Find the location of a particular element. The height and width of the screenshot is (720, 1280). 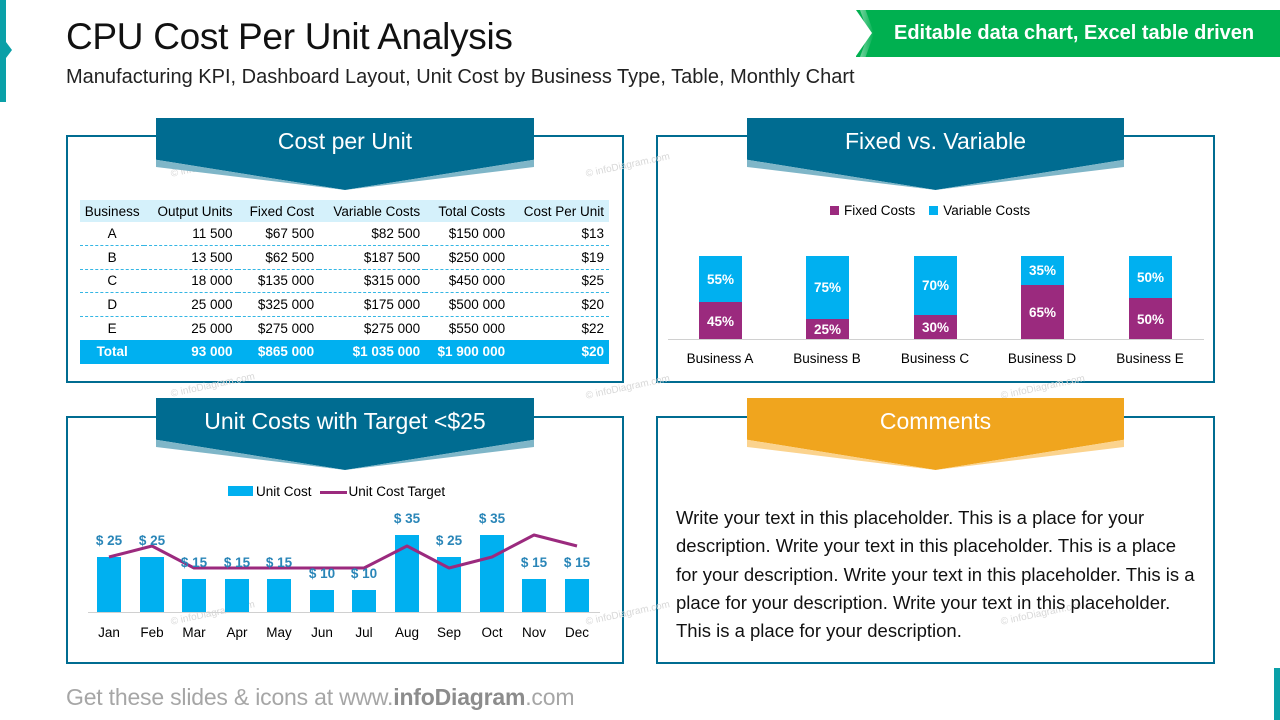

x-axis-label: Business A is located at coordinates (720, 358).